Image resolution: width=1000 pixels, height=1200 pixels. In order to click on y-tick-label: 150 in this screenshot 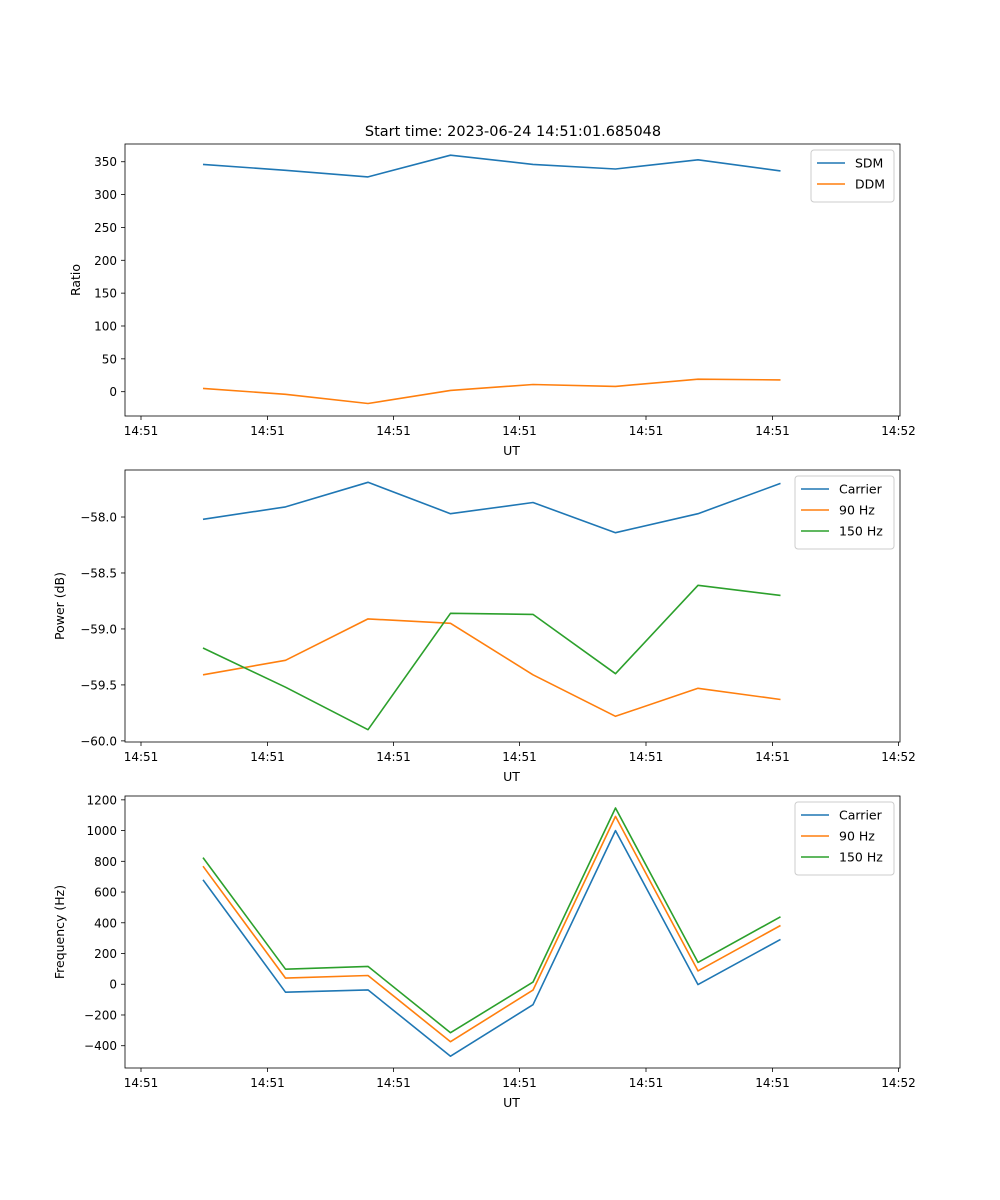, I will do `click(105, 294)`.